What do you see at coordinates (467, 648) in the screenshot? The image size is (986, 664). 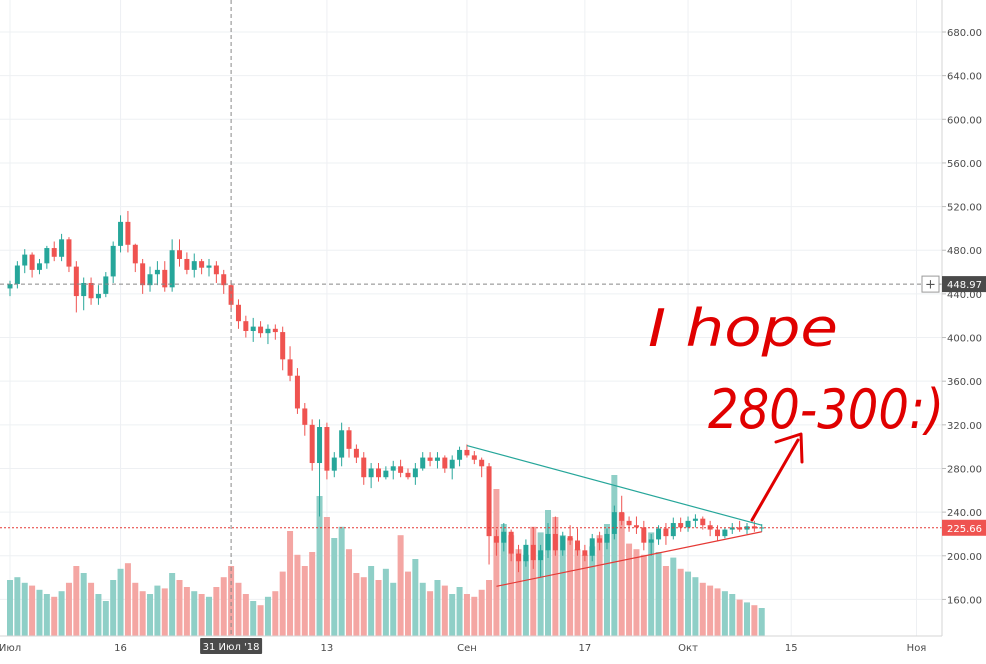 I see `time-tick-label: Сен` at bounding box center [467, 648].